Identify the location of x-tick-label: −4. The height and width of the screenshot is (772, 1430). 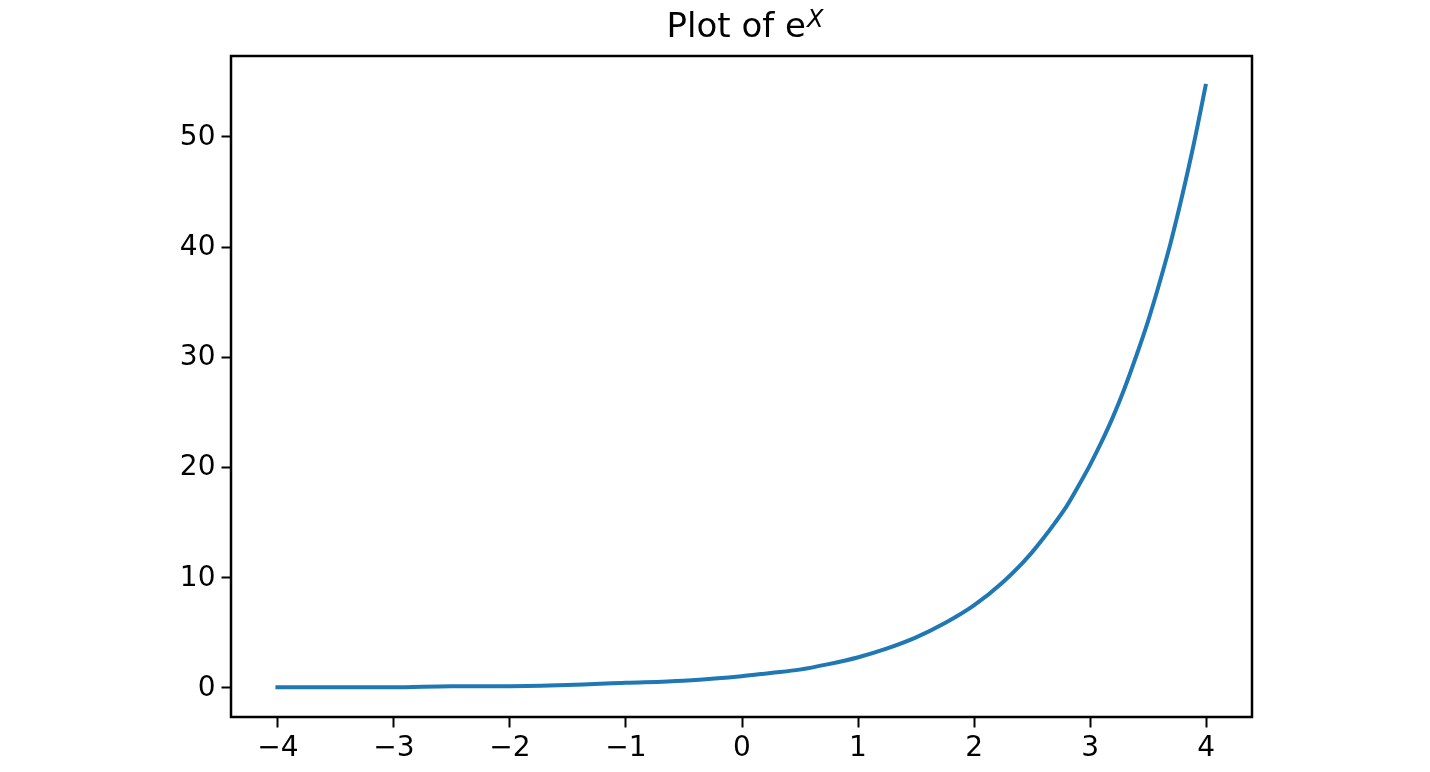
(278, 746).